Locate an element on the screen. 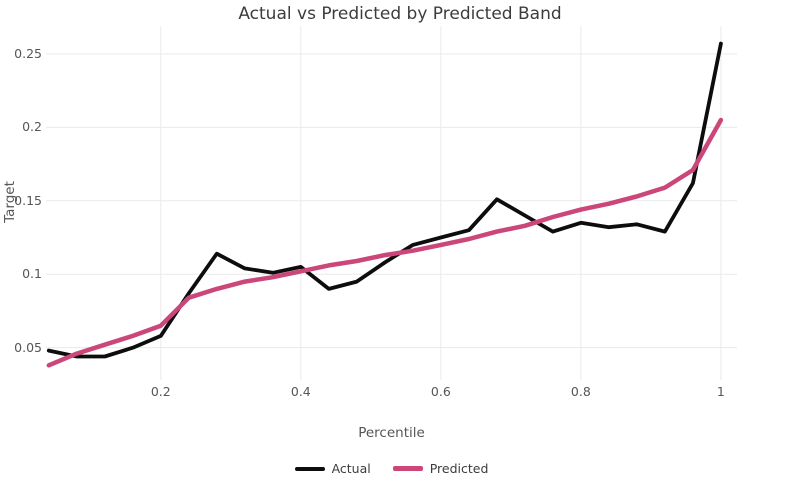 This screenshot has width=800, height=500. legend-item-predicted: Predicted is located at coordinates (440, 468).